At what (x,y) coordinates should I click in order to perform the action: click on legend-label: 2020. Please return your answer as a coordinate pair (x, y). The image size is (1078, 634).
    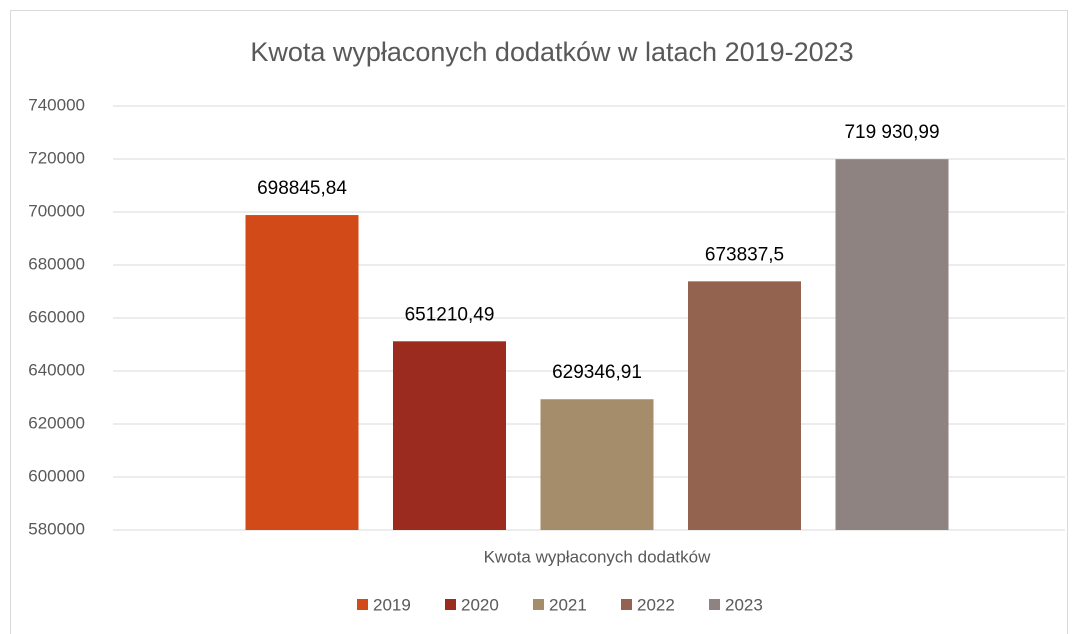
    Looking at the image, I should click on (480, 604).